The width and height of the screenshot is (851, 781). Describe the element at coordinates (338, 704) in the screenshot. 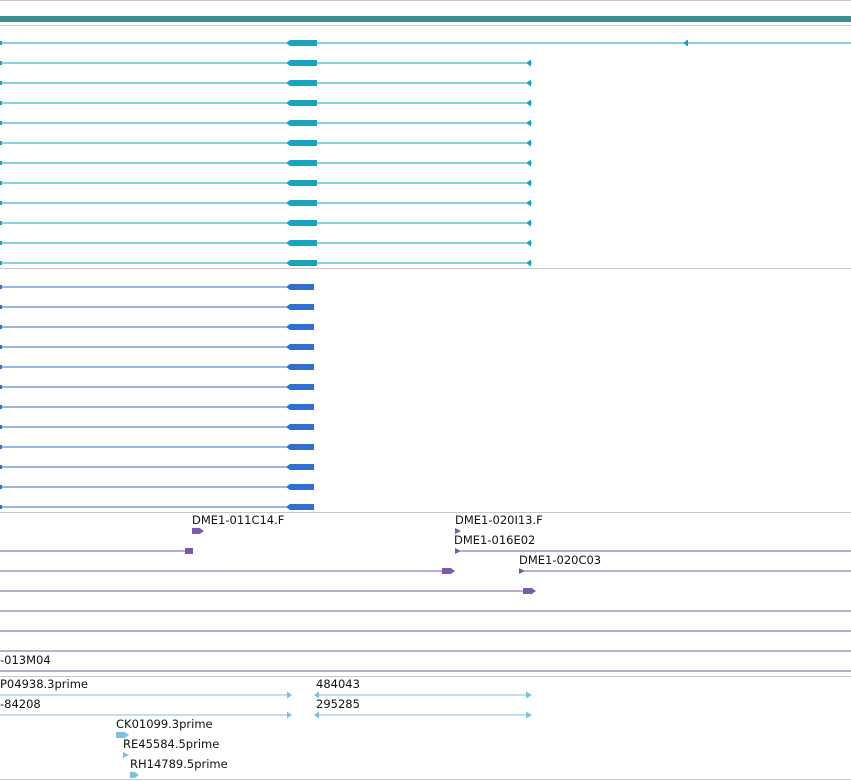

I see `label-295285: 295285` at that location.